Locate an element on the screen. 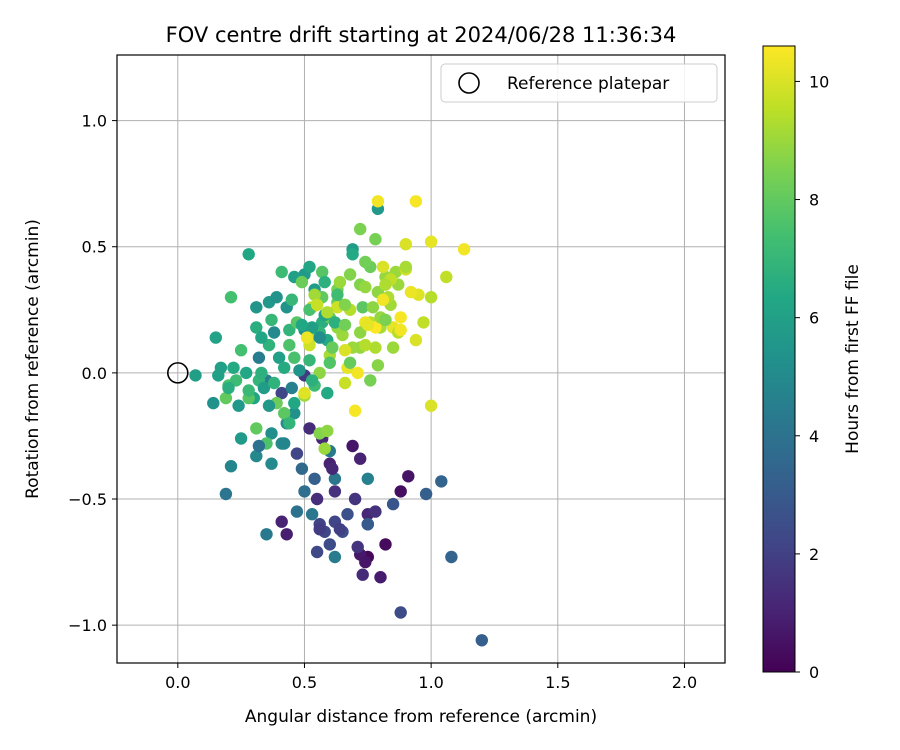 The width and height of the screenshot is (900, 750). x-tick-label: 1.0 is located at coordinates (430, 682).